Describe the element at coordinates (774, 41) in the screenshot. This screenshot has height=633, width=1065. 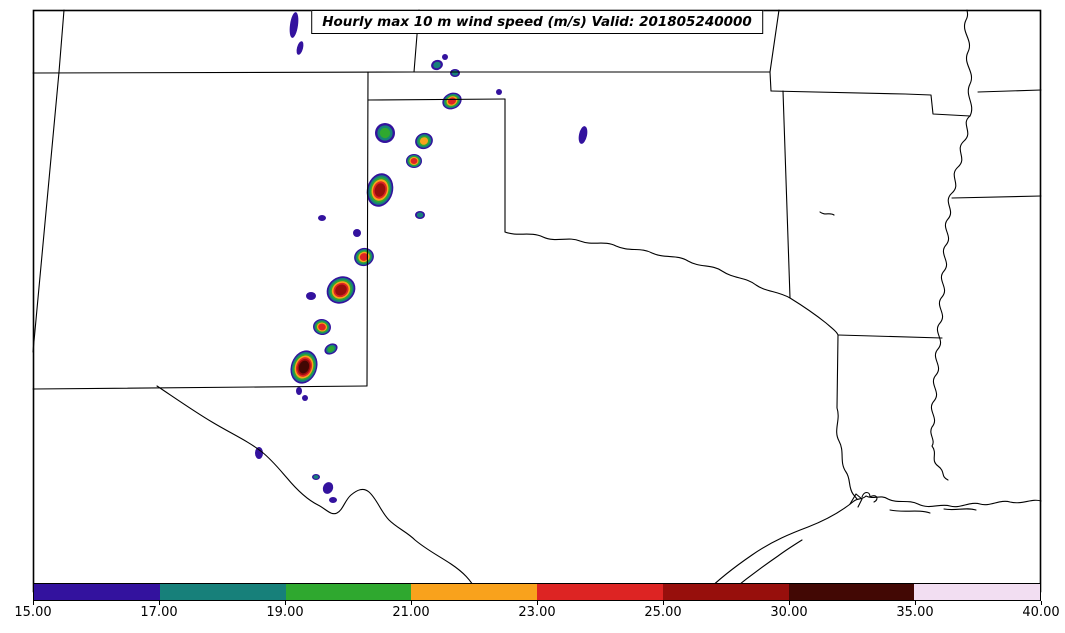
I see `border-kansas-missouri` at that location.